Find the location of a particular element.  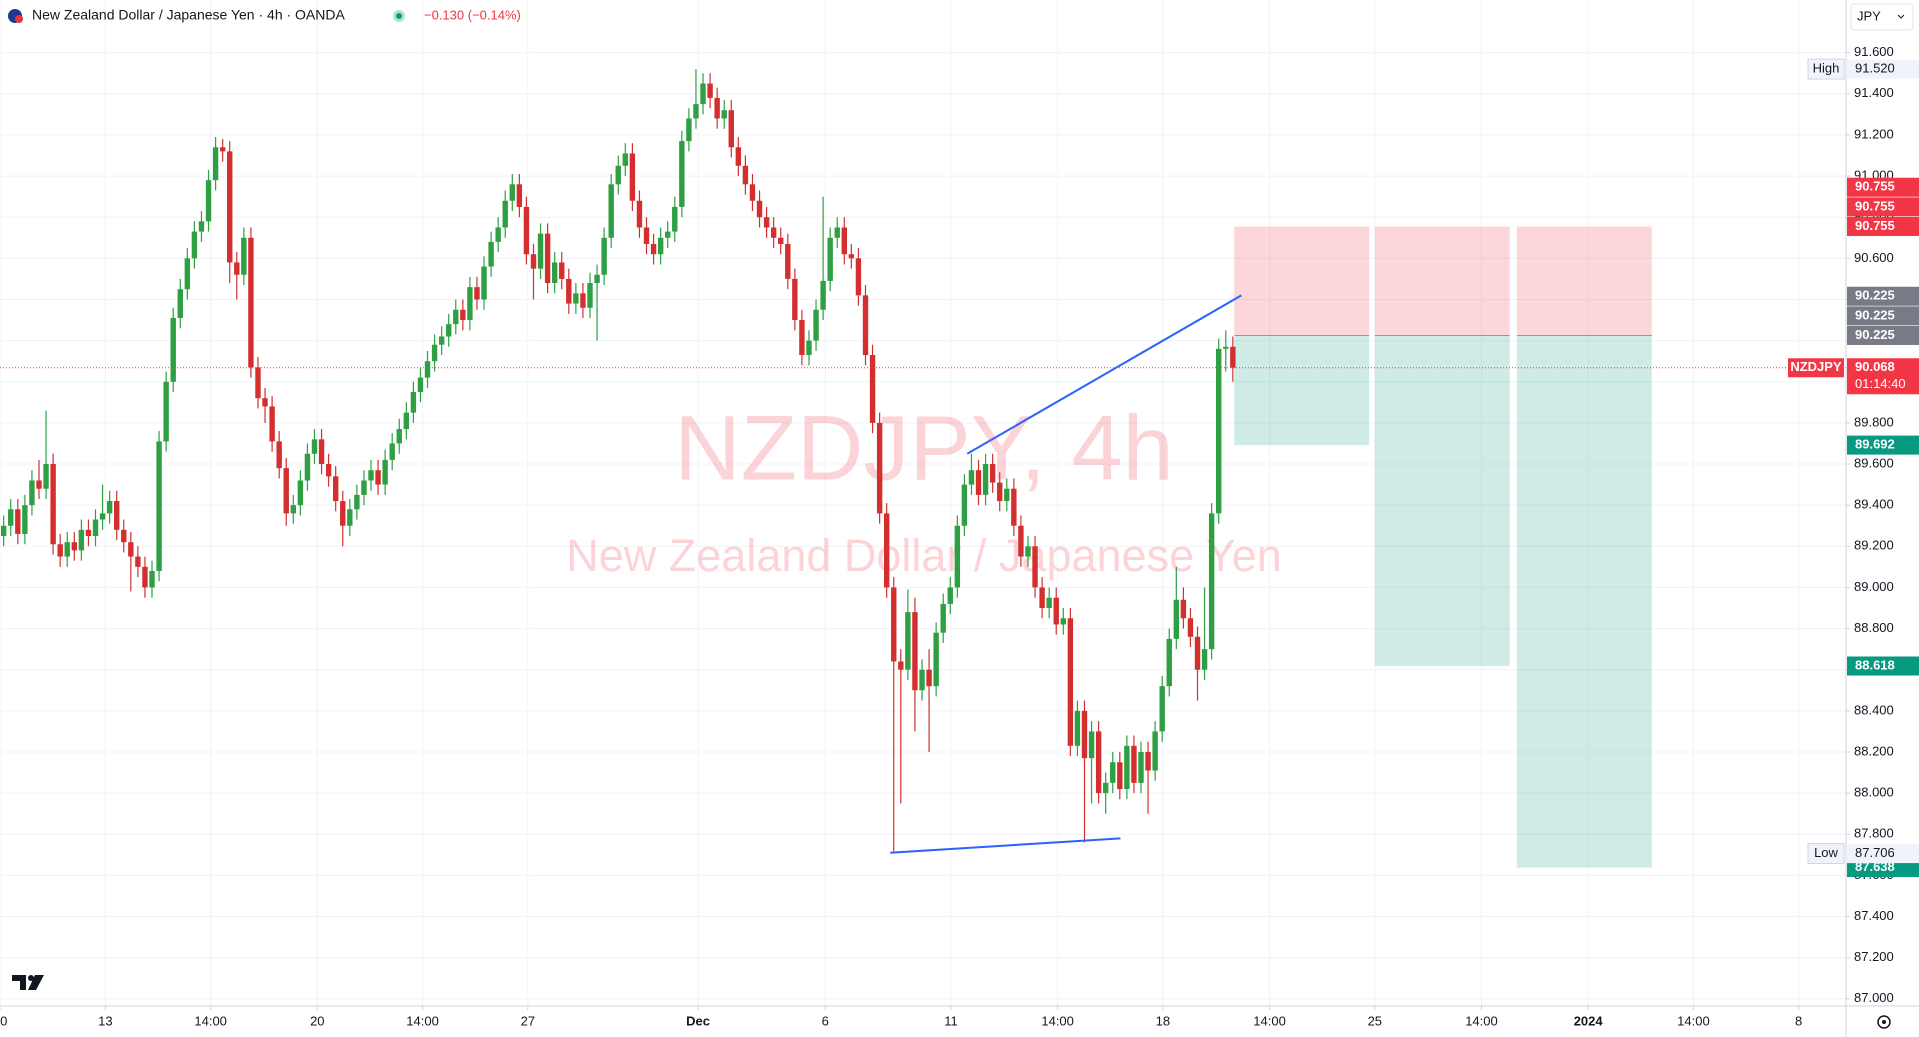

target-label: 89.692 is located at coordinates (1875, 444).